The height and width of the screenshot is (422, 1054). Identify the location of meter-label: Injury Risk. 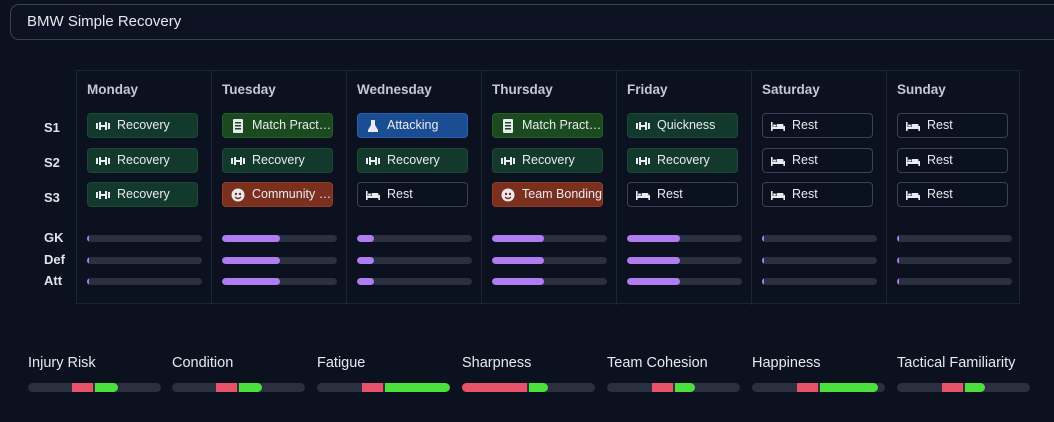
(62, 363).